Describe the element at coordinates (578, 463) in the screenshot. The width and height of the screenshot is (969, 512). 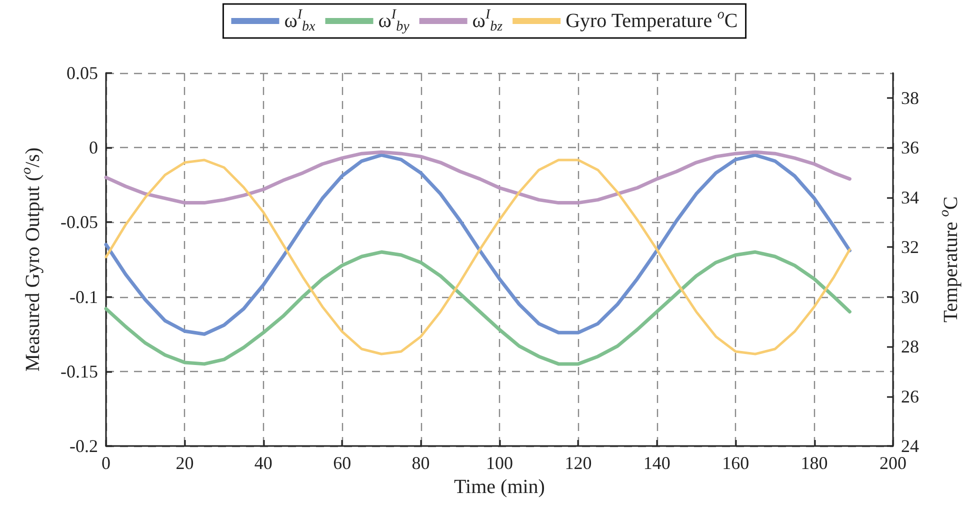
I see `x-tick-label: 120` at that location.